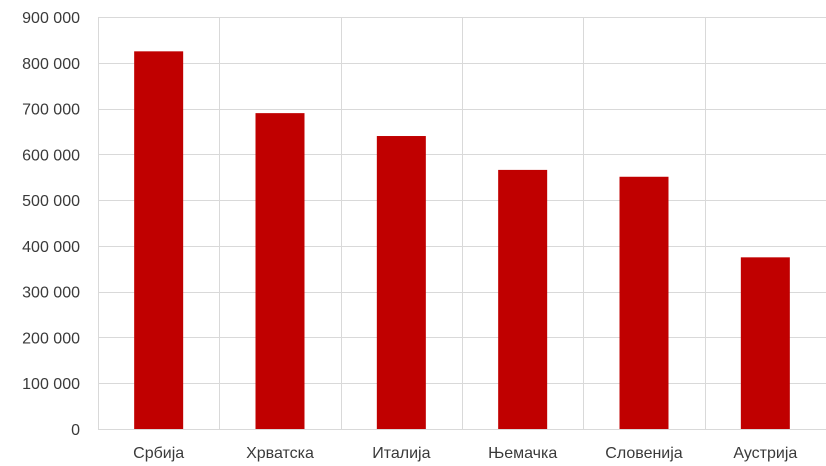 Image resolution: width=826 pixels, height=466 pixels. I want to click on y-tick-label: 0, so click(75, 430).